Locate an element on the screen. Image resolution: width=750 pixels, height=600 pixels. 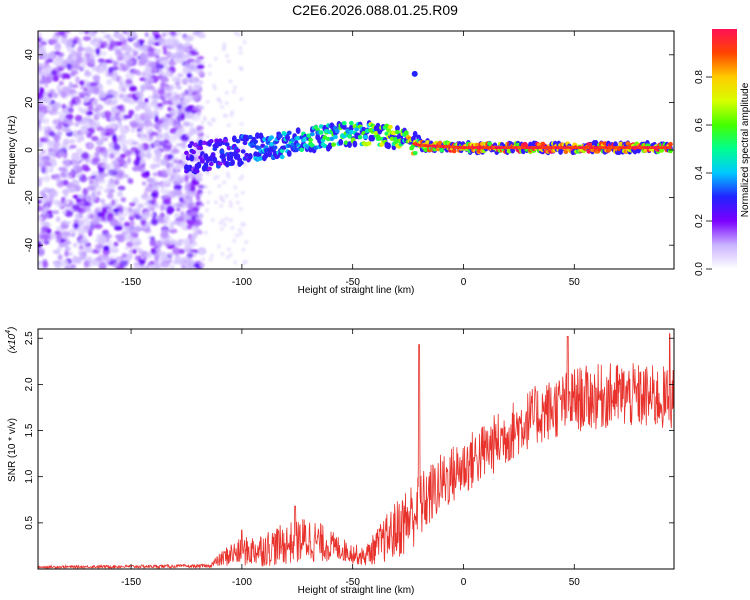
colorbar-ticks: 0.0 0.2 0.4 0.6 0.8 is located at coordinates (703, 173).